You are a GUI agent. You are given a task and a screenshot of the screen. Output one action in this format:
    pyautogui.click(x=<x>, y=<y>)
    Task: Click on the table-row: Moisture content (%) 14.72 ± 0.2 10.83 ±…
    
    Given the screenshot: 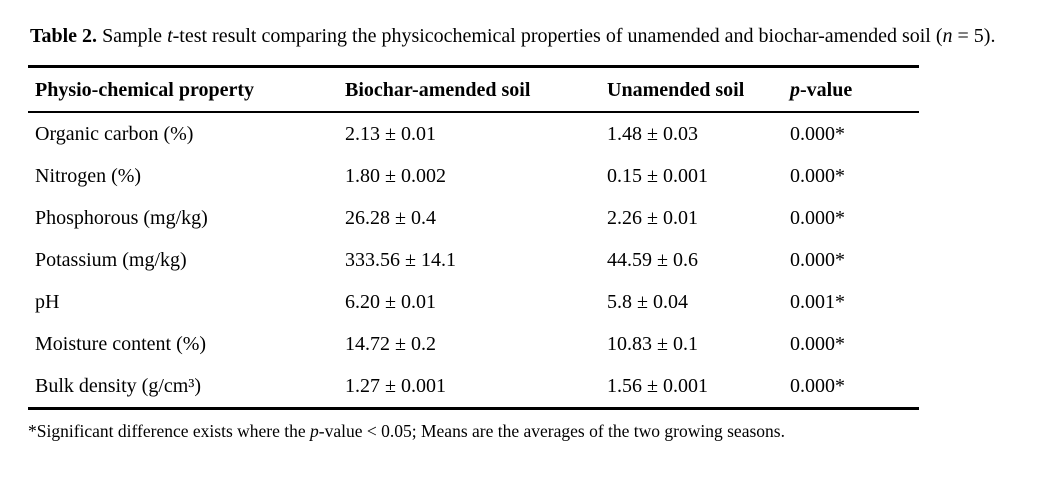 What is the action you would take?
    pyautogui.click(x=473, y=344)
    